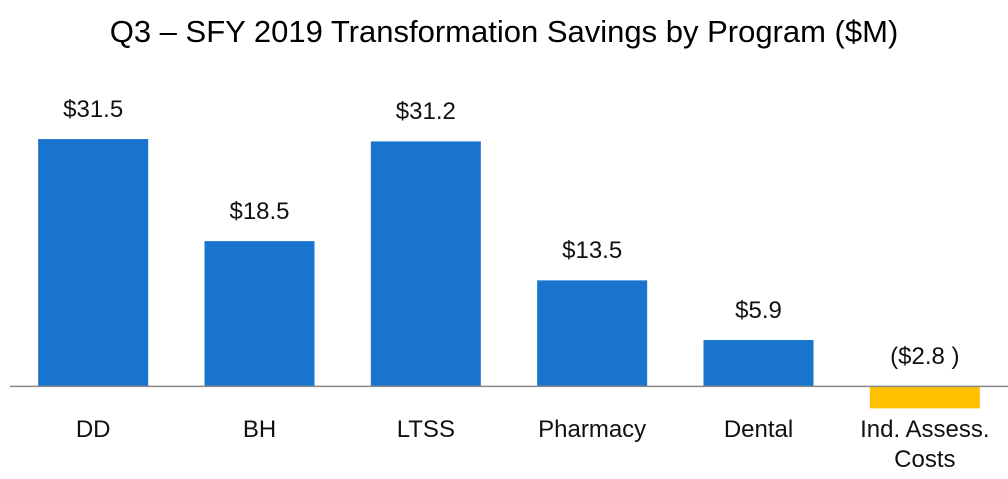 This screenshot has height=479, width=1008. Describe the element at coordinates (592, 429) in the screenshot. I see `x-tick-label: Pharmacy` at that location.